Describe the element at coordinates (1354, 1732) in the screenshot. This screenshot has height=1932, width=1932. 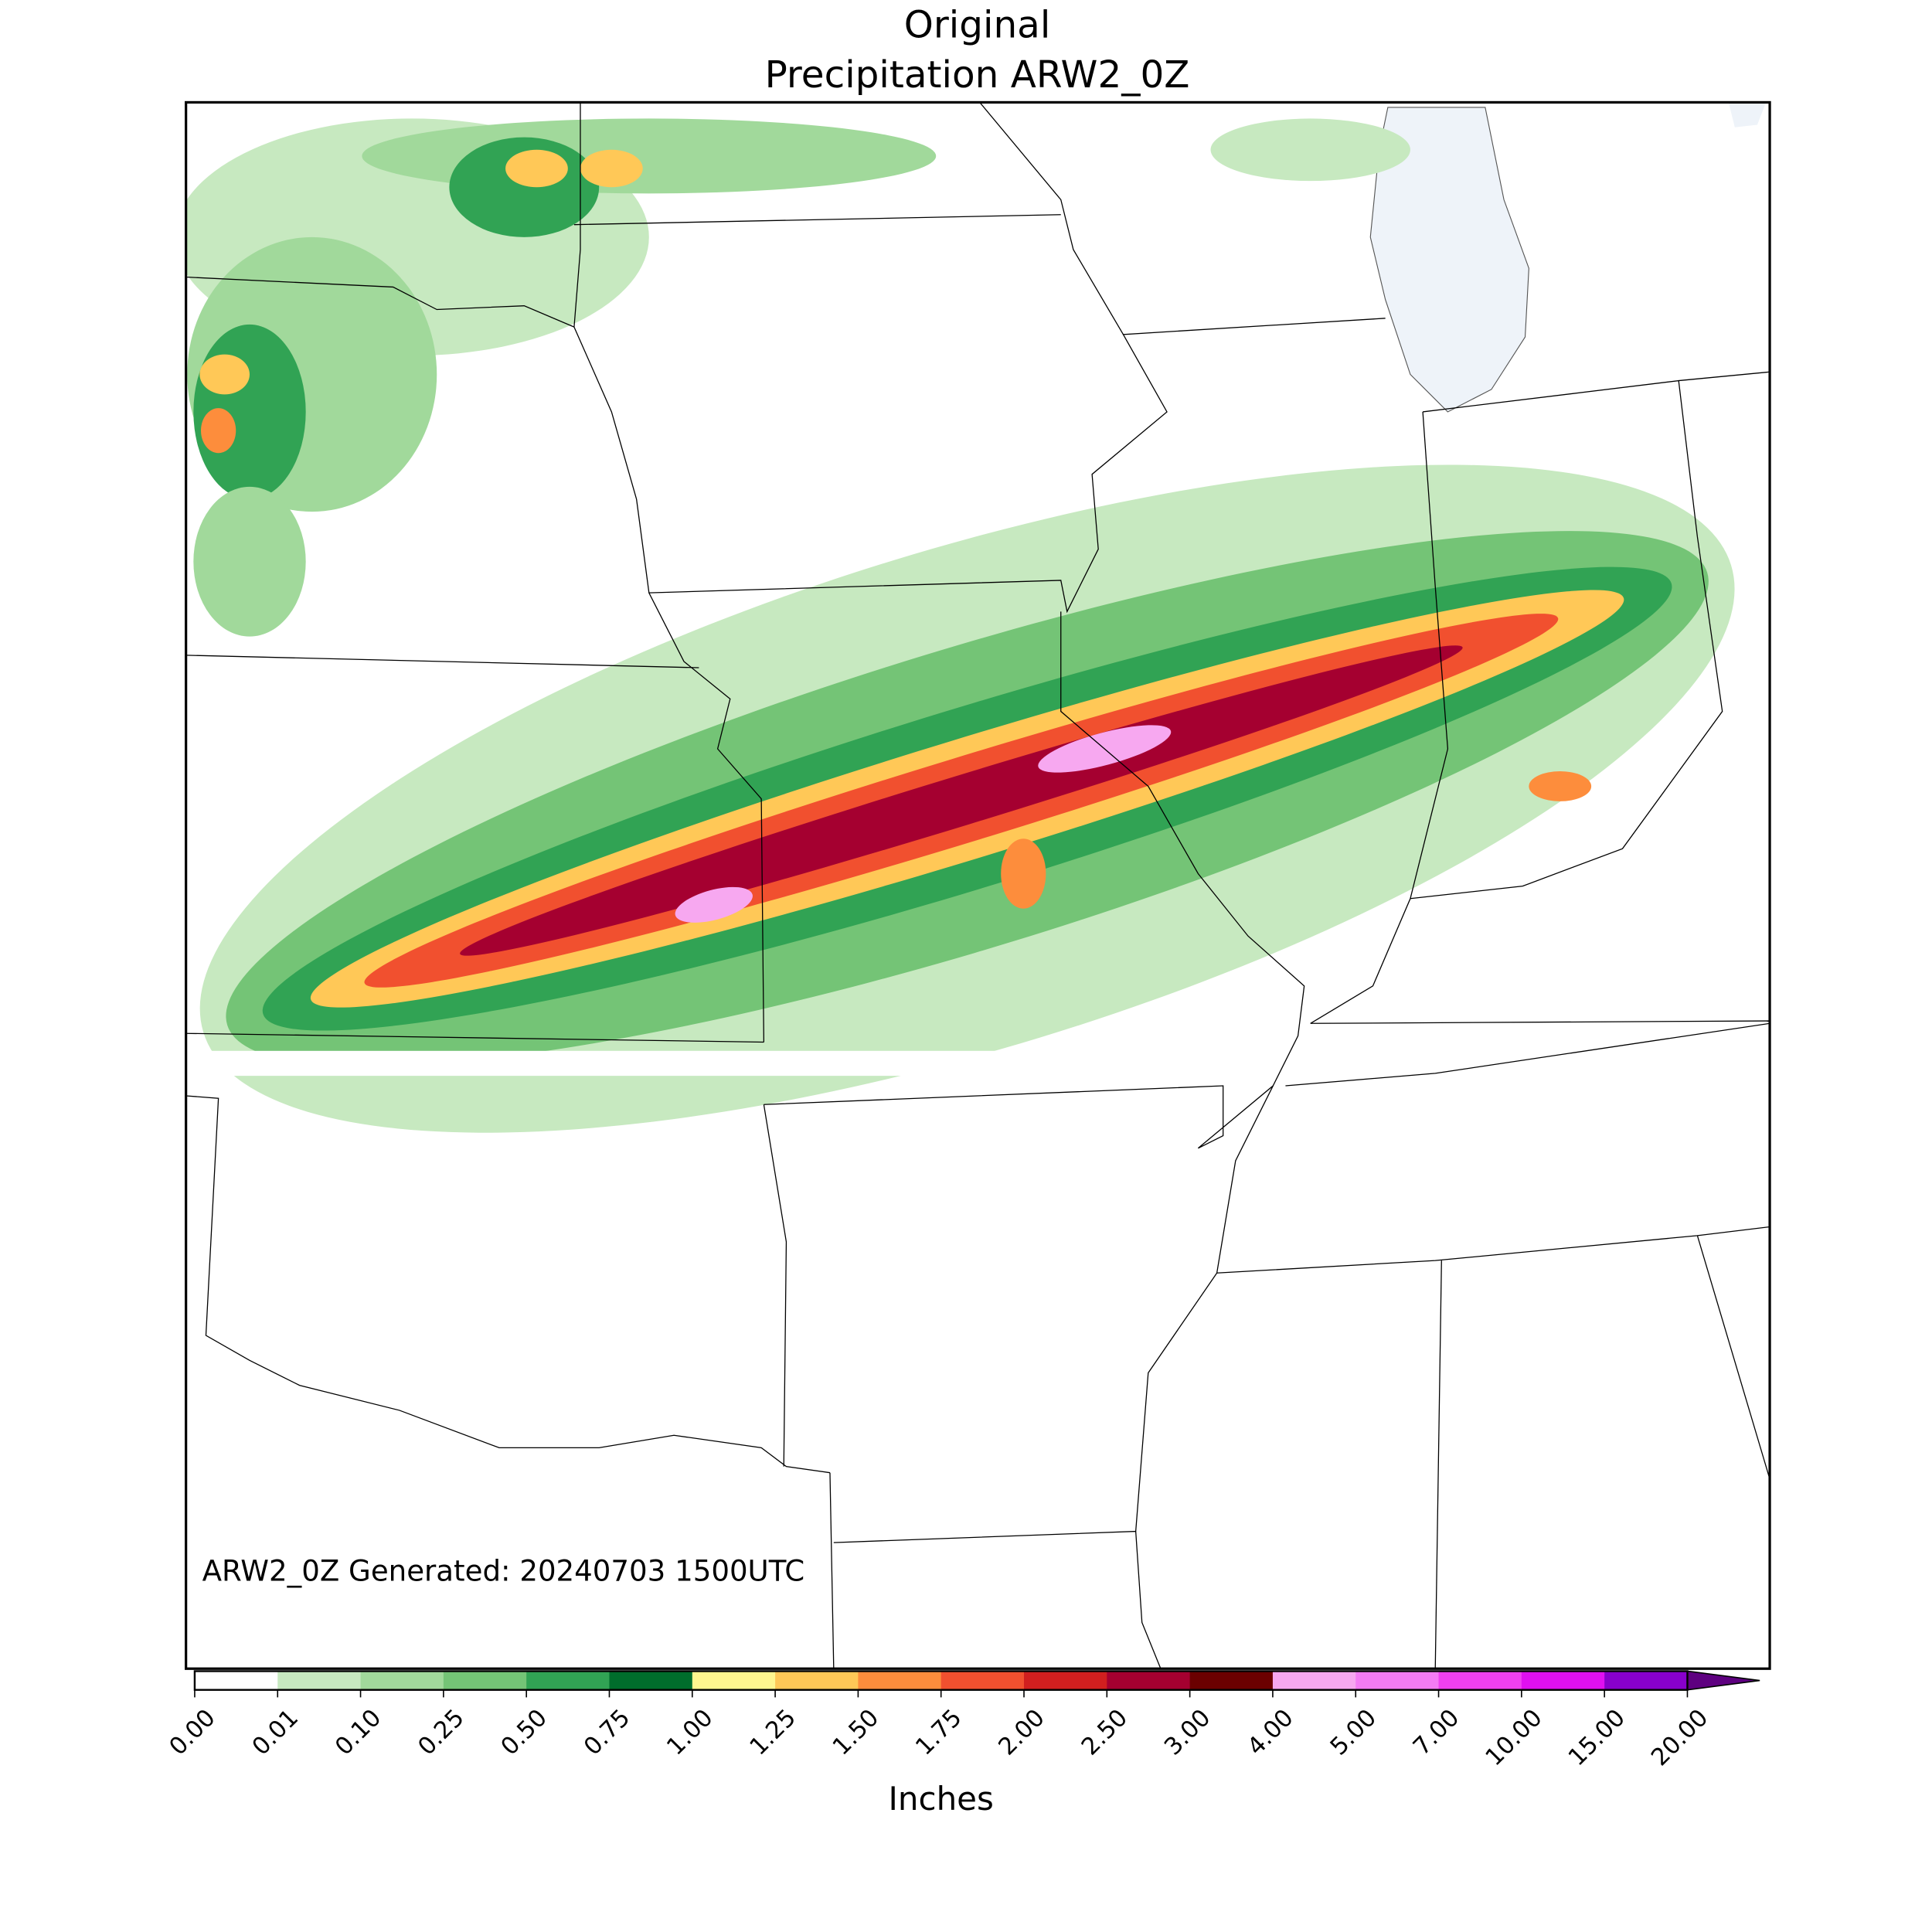
I see `colorbar-tick-label: 5.00` at that location.